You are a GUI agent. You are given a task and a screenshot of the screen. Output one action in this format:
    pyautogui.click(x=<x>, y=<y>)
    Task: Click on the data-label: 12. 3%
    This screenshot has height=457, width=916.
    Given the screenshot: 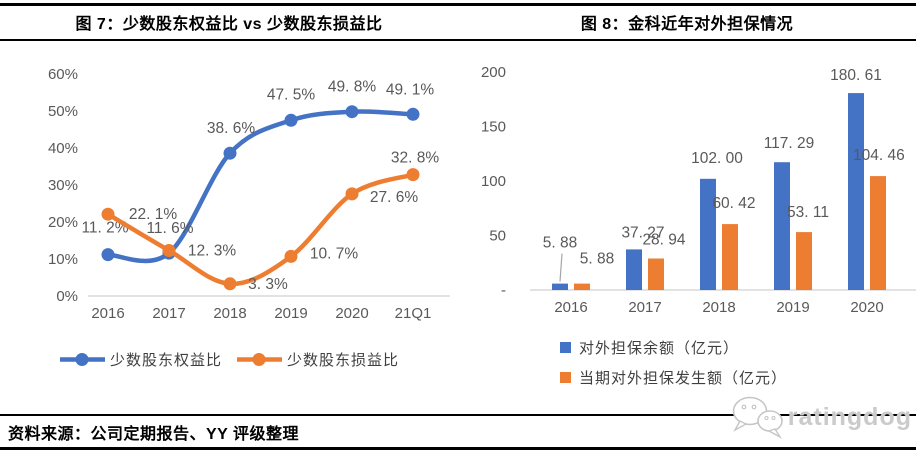 What is the action you would take?
    pyautogui.click(x=212, y=251)
    